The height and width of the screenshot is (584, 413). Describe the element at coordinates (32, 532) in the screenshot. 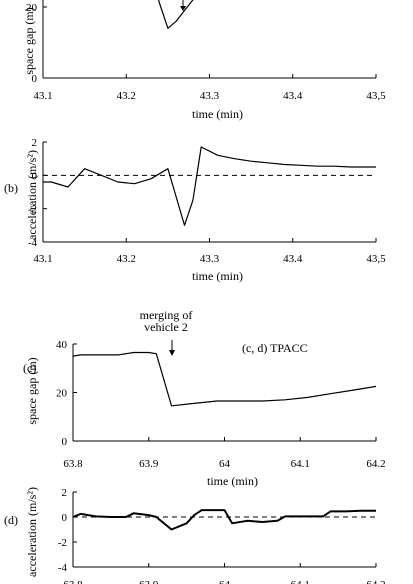

I see `panel4-y-axis-label: acceleration (m/s²)` at that location.